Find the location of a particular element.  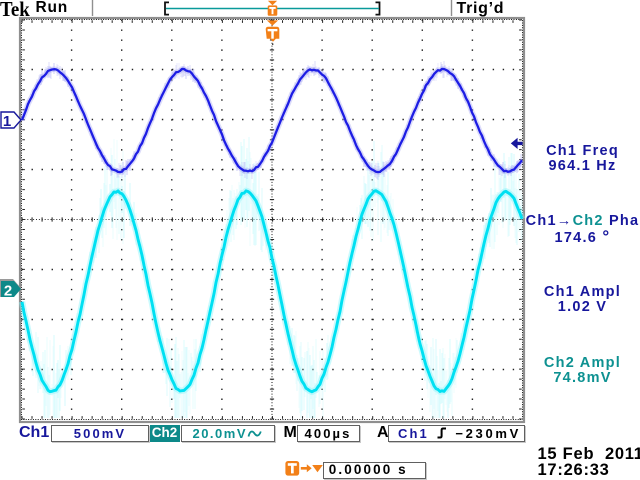

svg-text: 1 is located at coordinates (7, 121).